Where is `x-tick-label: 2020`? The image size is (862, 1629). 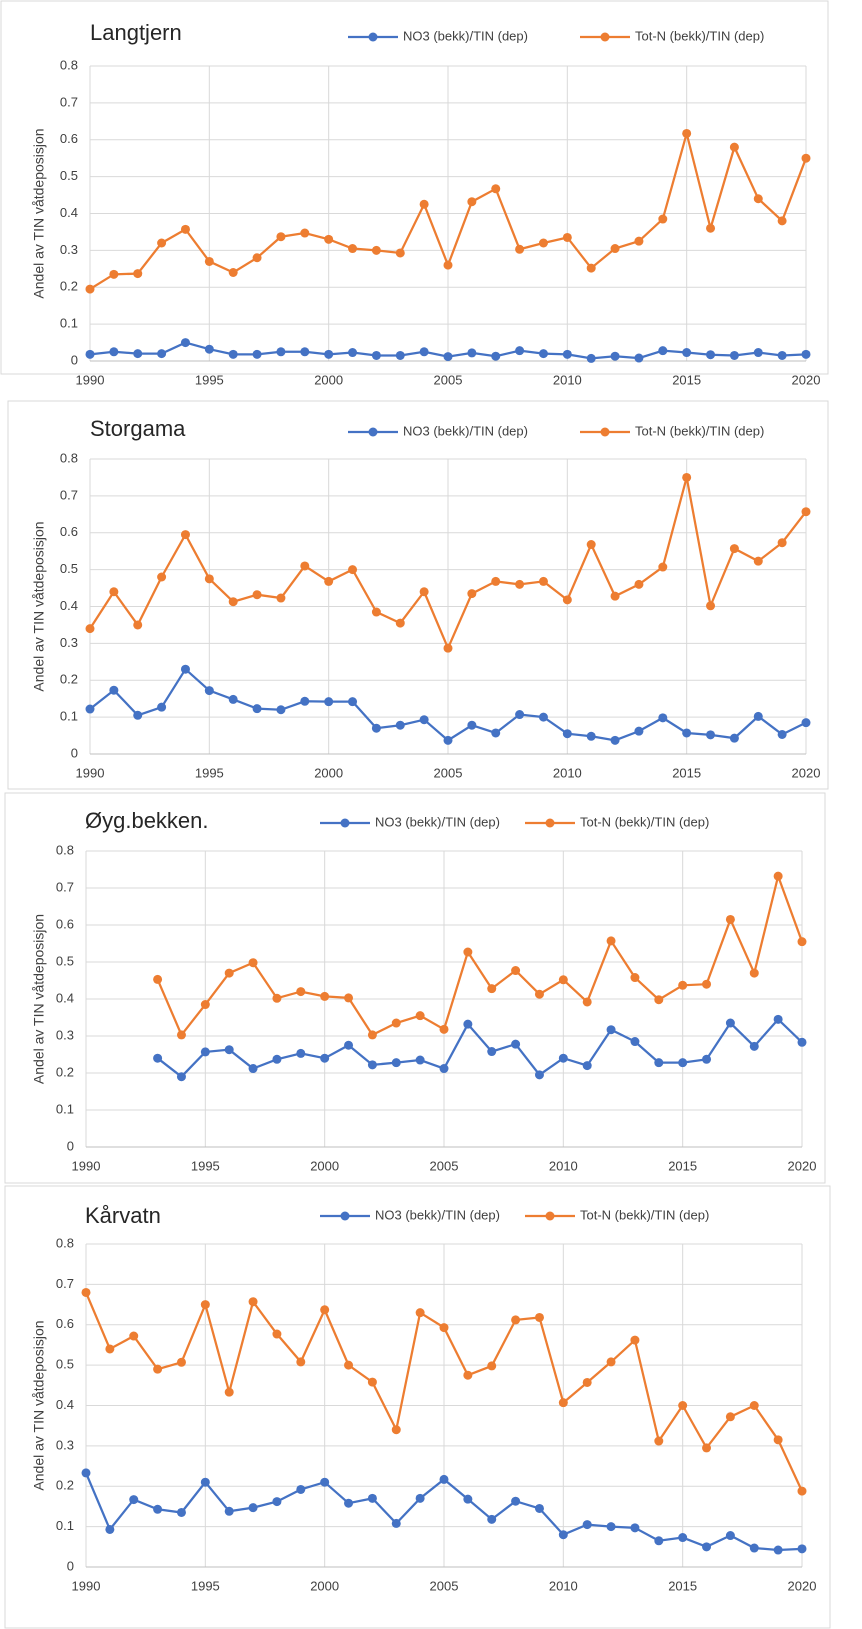 x-tick-label: 2020 is located at coordinates (806, 379).